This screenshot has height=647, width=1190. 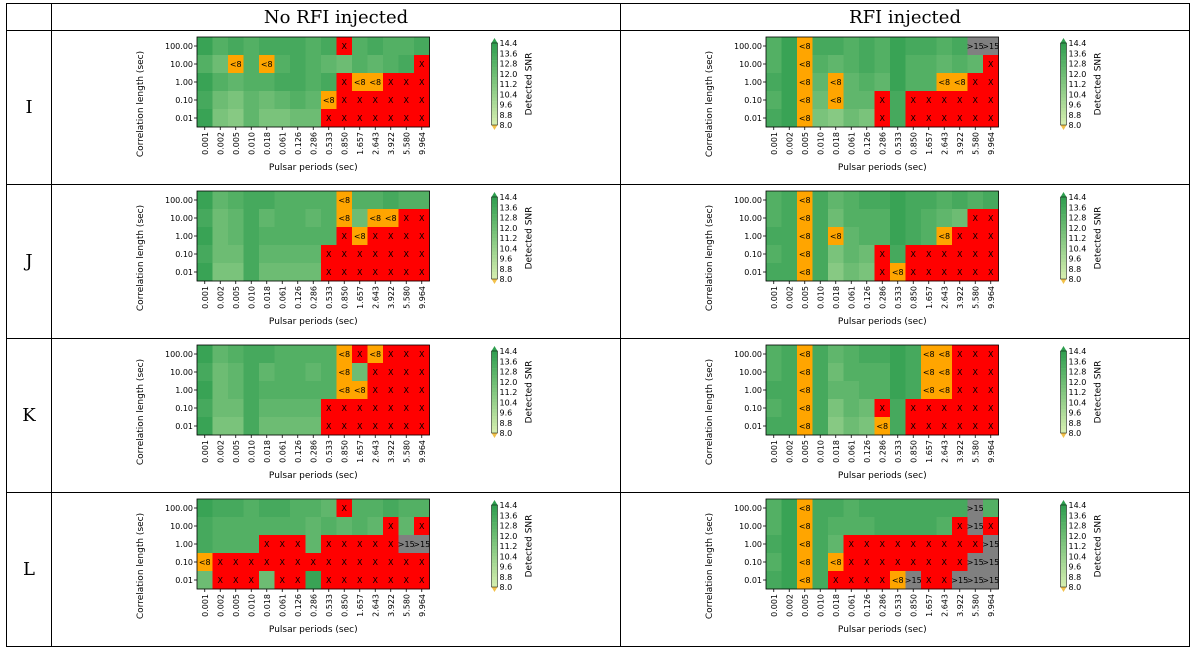 What do you see at coordinates (422, 297) in the screenshot?
I see `x-tick-label: 9.964` at bounding box center [422, 297].